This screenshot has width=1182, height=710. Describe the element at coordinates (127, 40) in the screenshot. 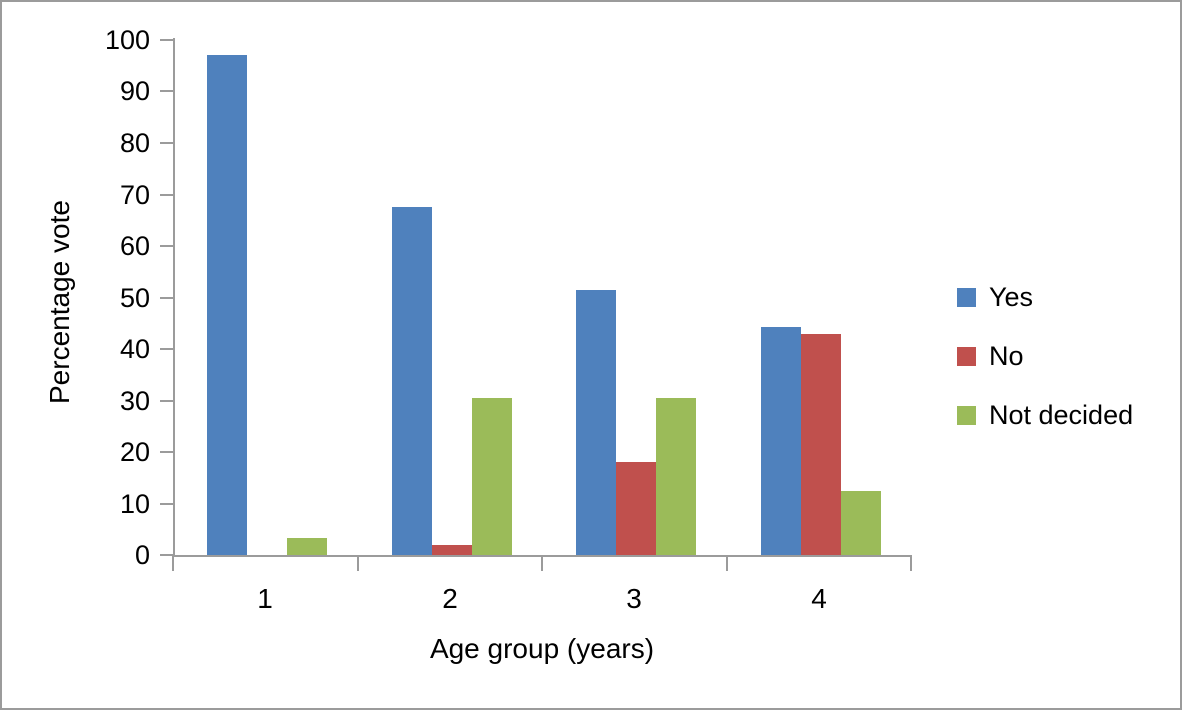

I see `y-tick-label-100: 100` at that location.